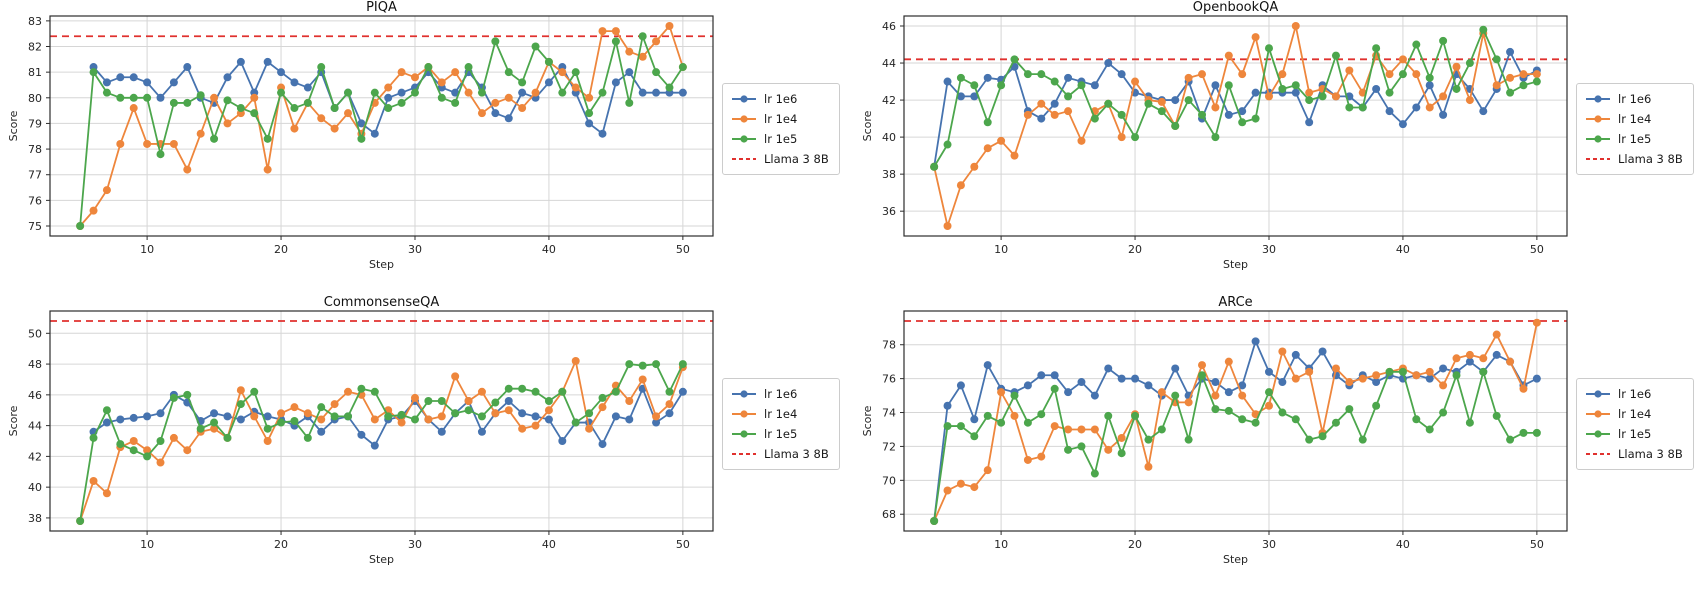 Image resolution: width=1708 pixels, height=591 pixels. I want to click on legend-item-lr-1e4: lr 1e4, so click(1634, 119).